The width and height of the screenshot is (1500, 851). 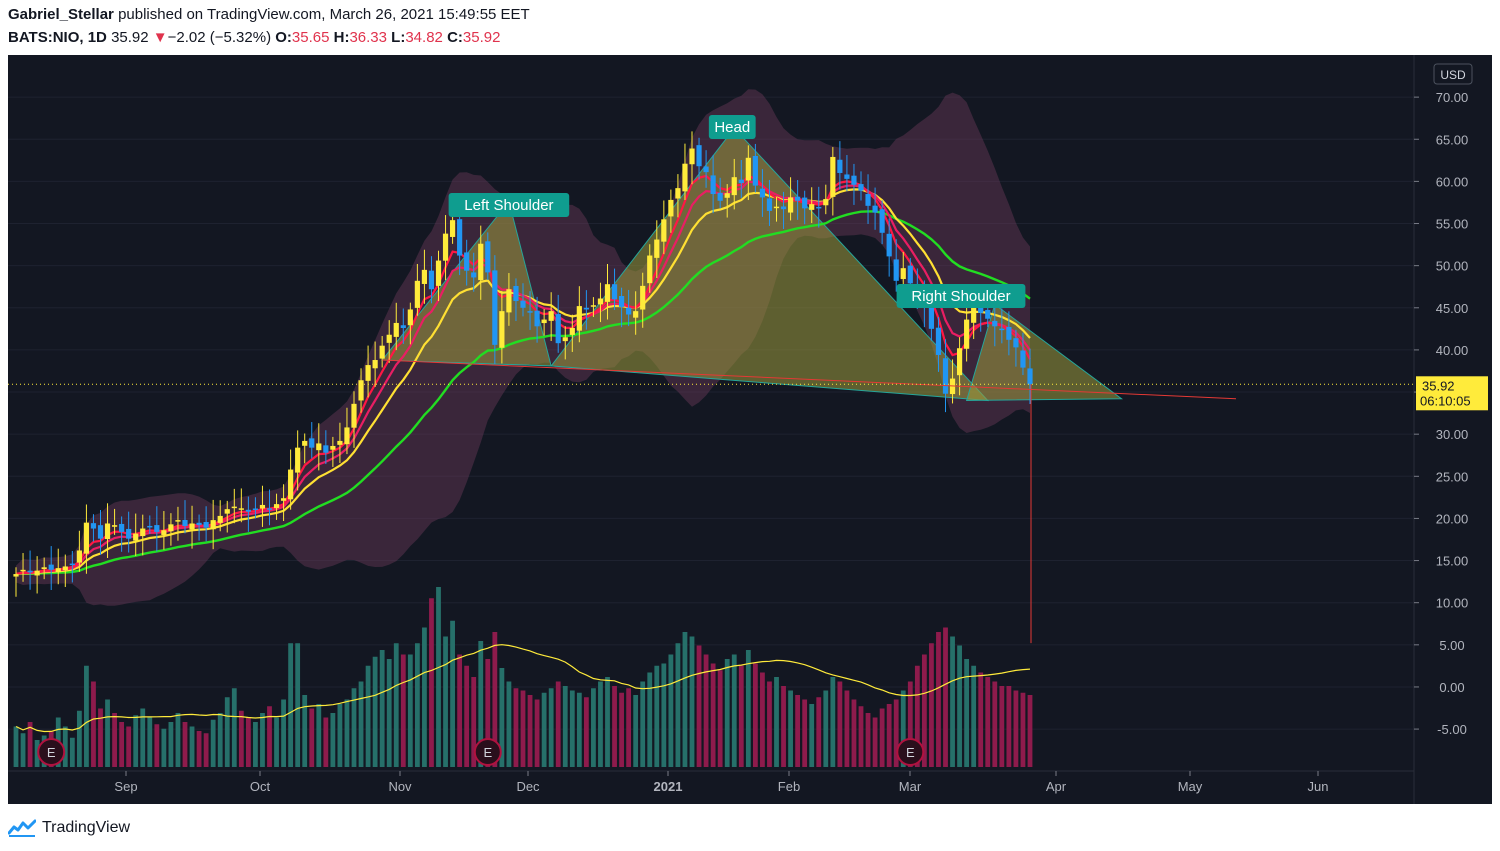 I want to click on x-tick-label: Dec, so click(x=528, y=786).